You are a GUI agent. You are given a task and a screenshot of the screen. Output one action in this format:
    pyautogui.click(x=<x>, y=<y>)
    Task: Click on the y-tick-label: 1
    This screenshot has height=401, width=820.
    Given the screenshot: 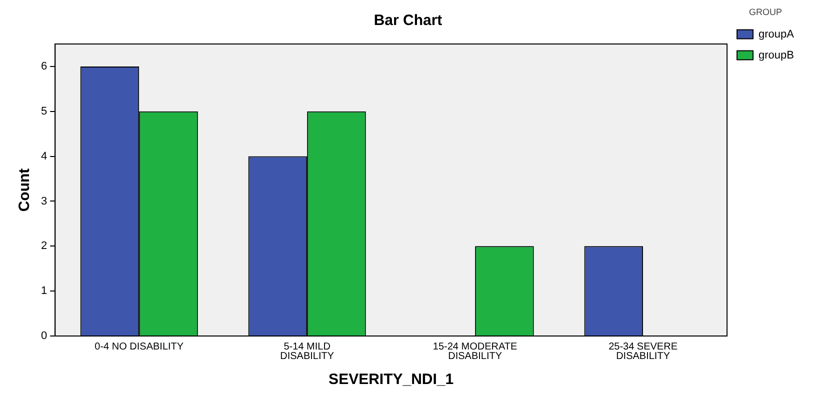 What is the action you would take?
    pyautogui.click(x=44, y=291)
    